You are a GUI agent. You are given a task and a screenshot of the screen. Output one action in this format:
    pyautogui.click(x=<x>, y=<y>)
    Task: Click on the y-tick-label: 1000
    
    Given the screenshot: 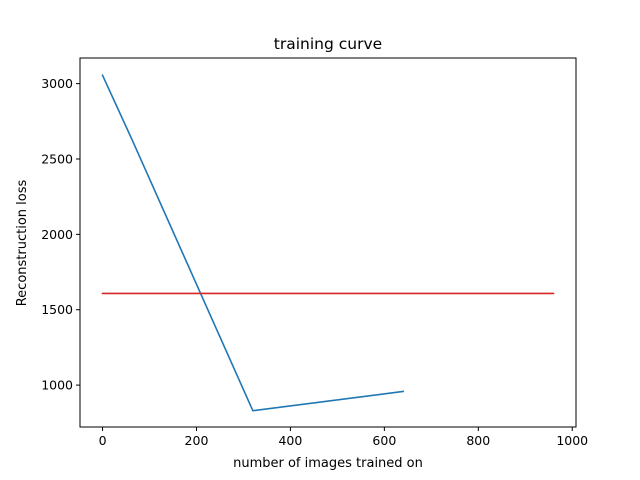 What is the action you would take?
    pyautogui.click(x=57, y=385)
    